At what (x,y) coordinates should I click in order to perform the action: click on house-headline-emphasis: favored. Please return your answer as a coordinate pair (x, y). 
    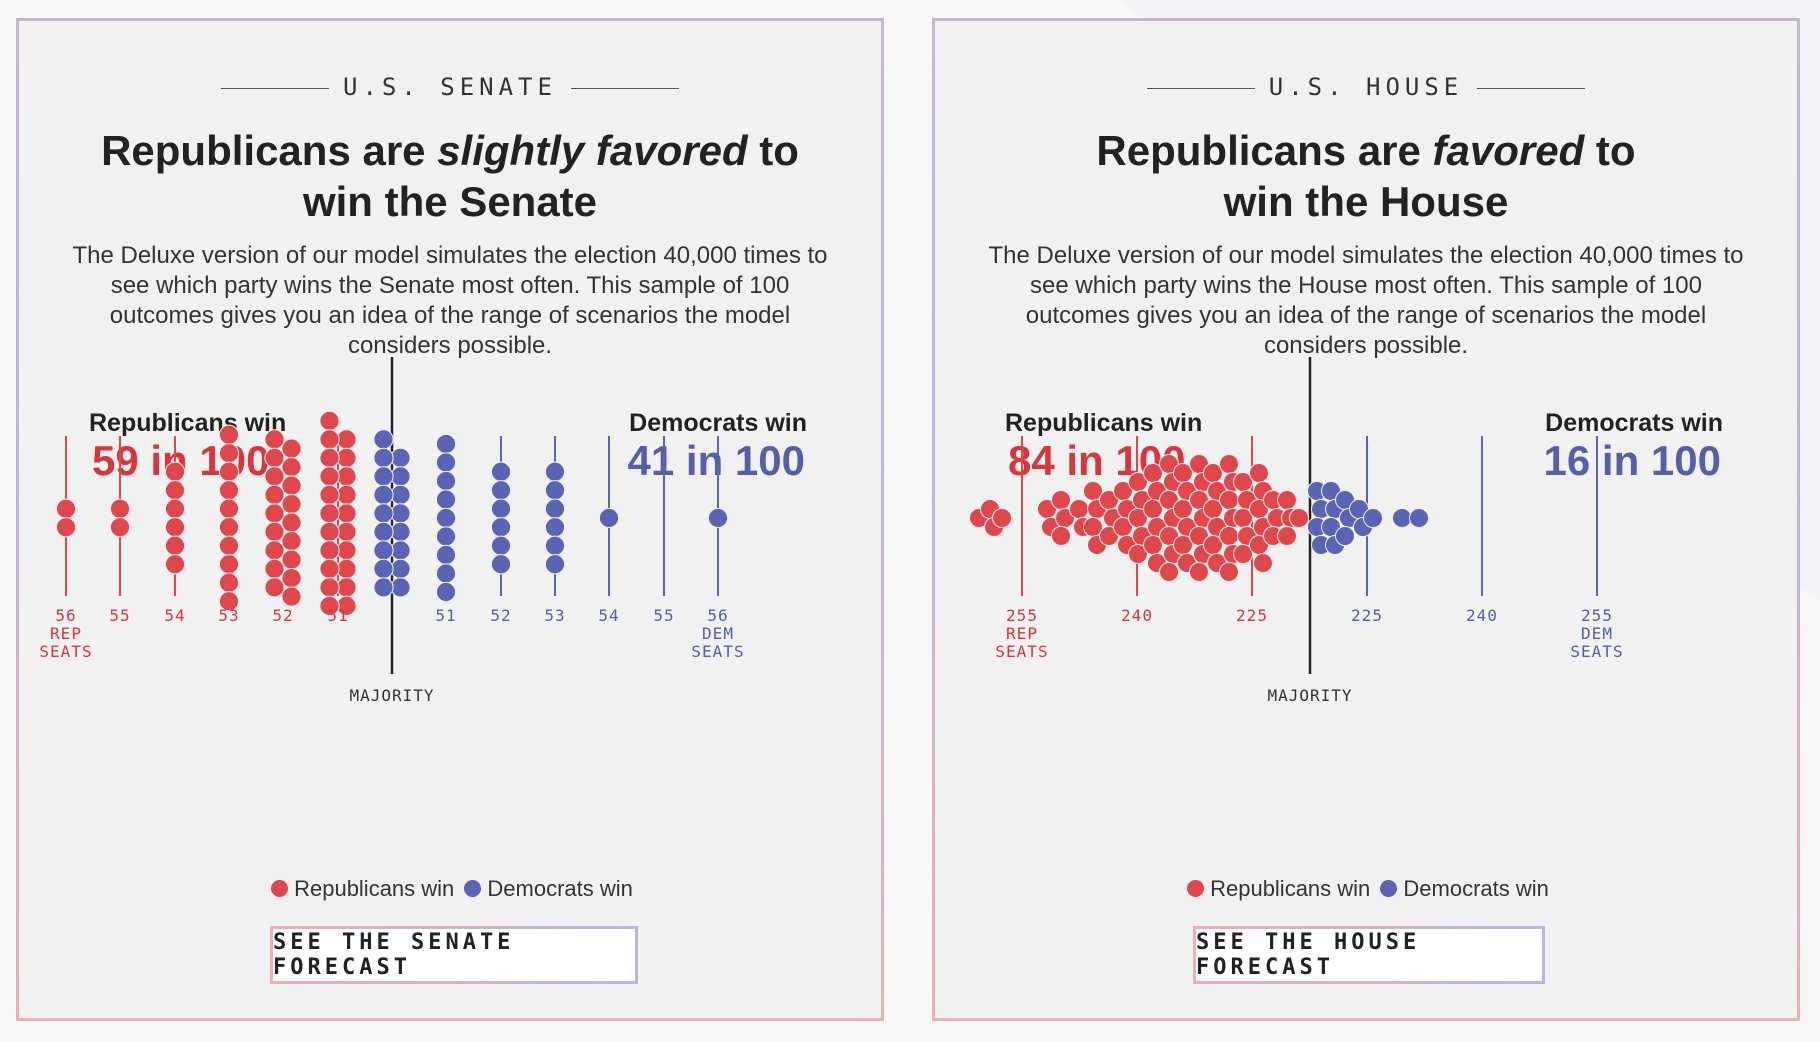
    Looking at the image, I should click on (1508, 150).